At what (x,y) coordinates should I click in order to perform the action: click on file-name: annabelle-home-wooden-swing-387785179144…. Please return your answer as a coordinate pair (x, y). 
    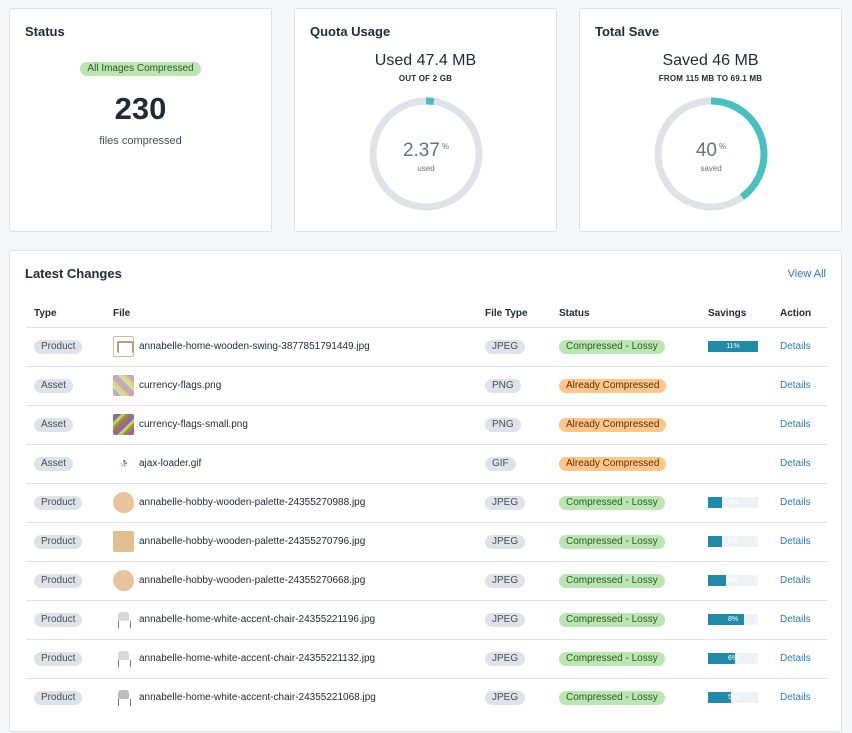
    Looking at the image, I should click on (254, 346).